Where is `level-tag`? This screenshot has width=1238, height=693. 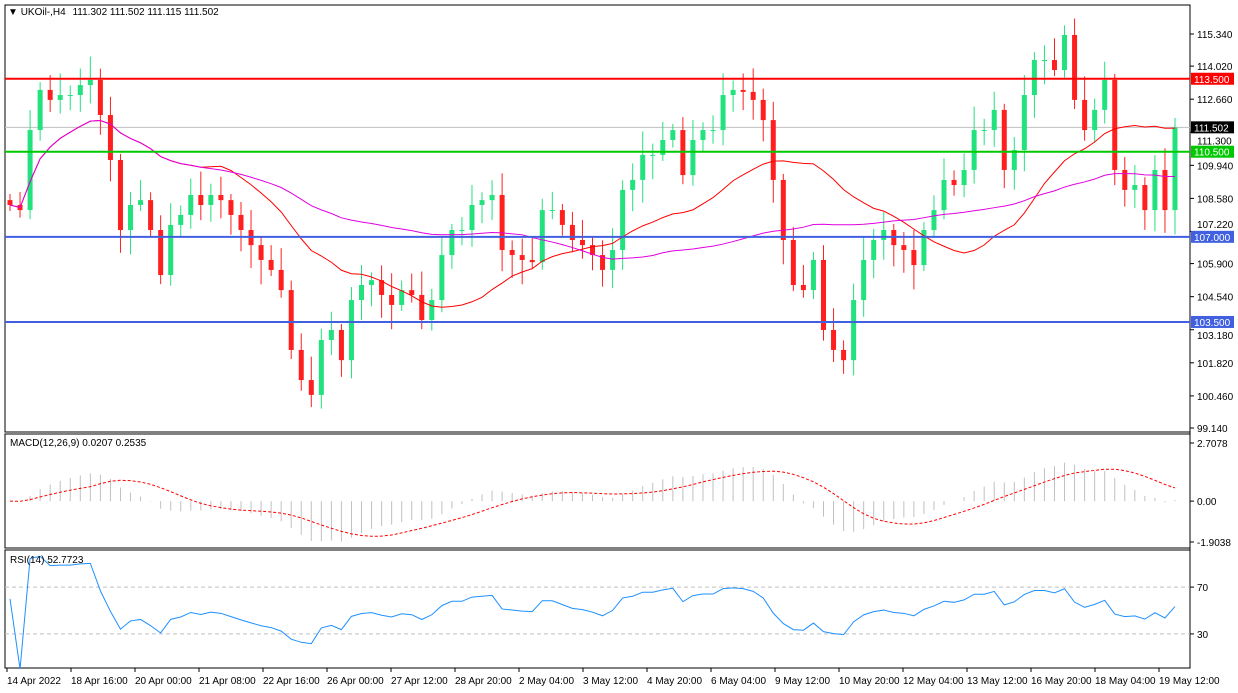
level-tag is located at coordinates (1212, 236).